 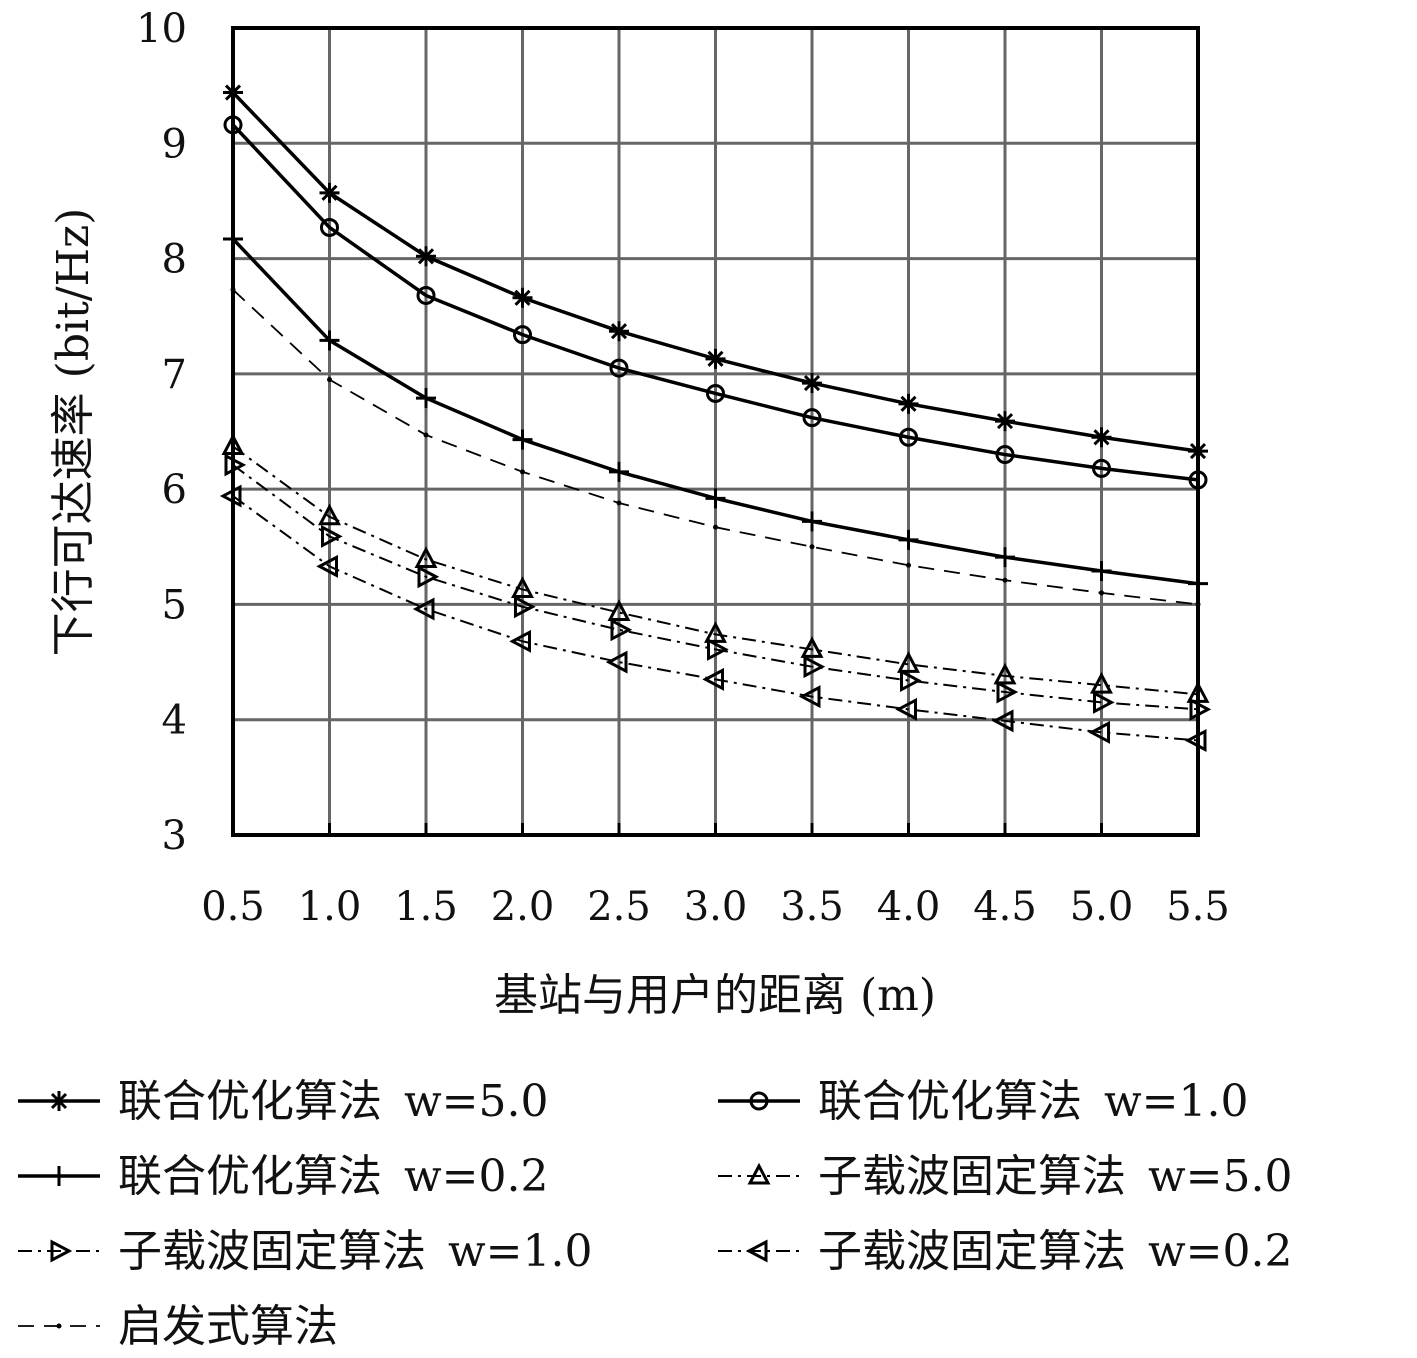 What do you see at coordinates (476, 1101) in the screenshot?
I see `legend-param: w=5.0` at bounding box center [476, 1101].